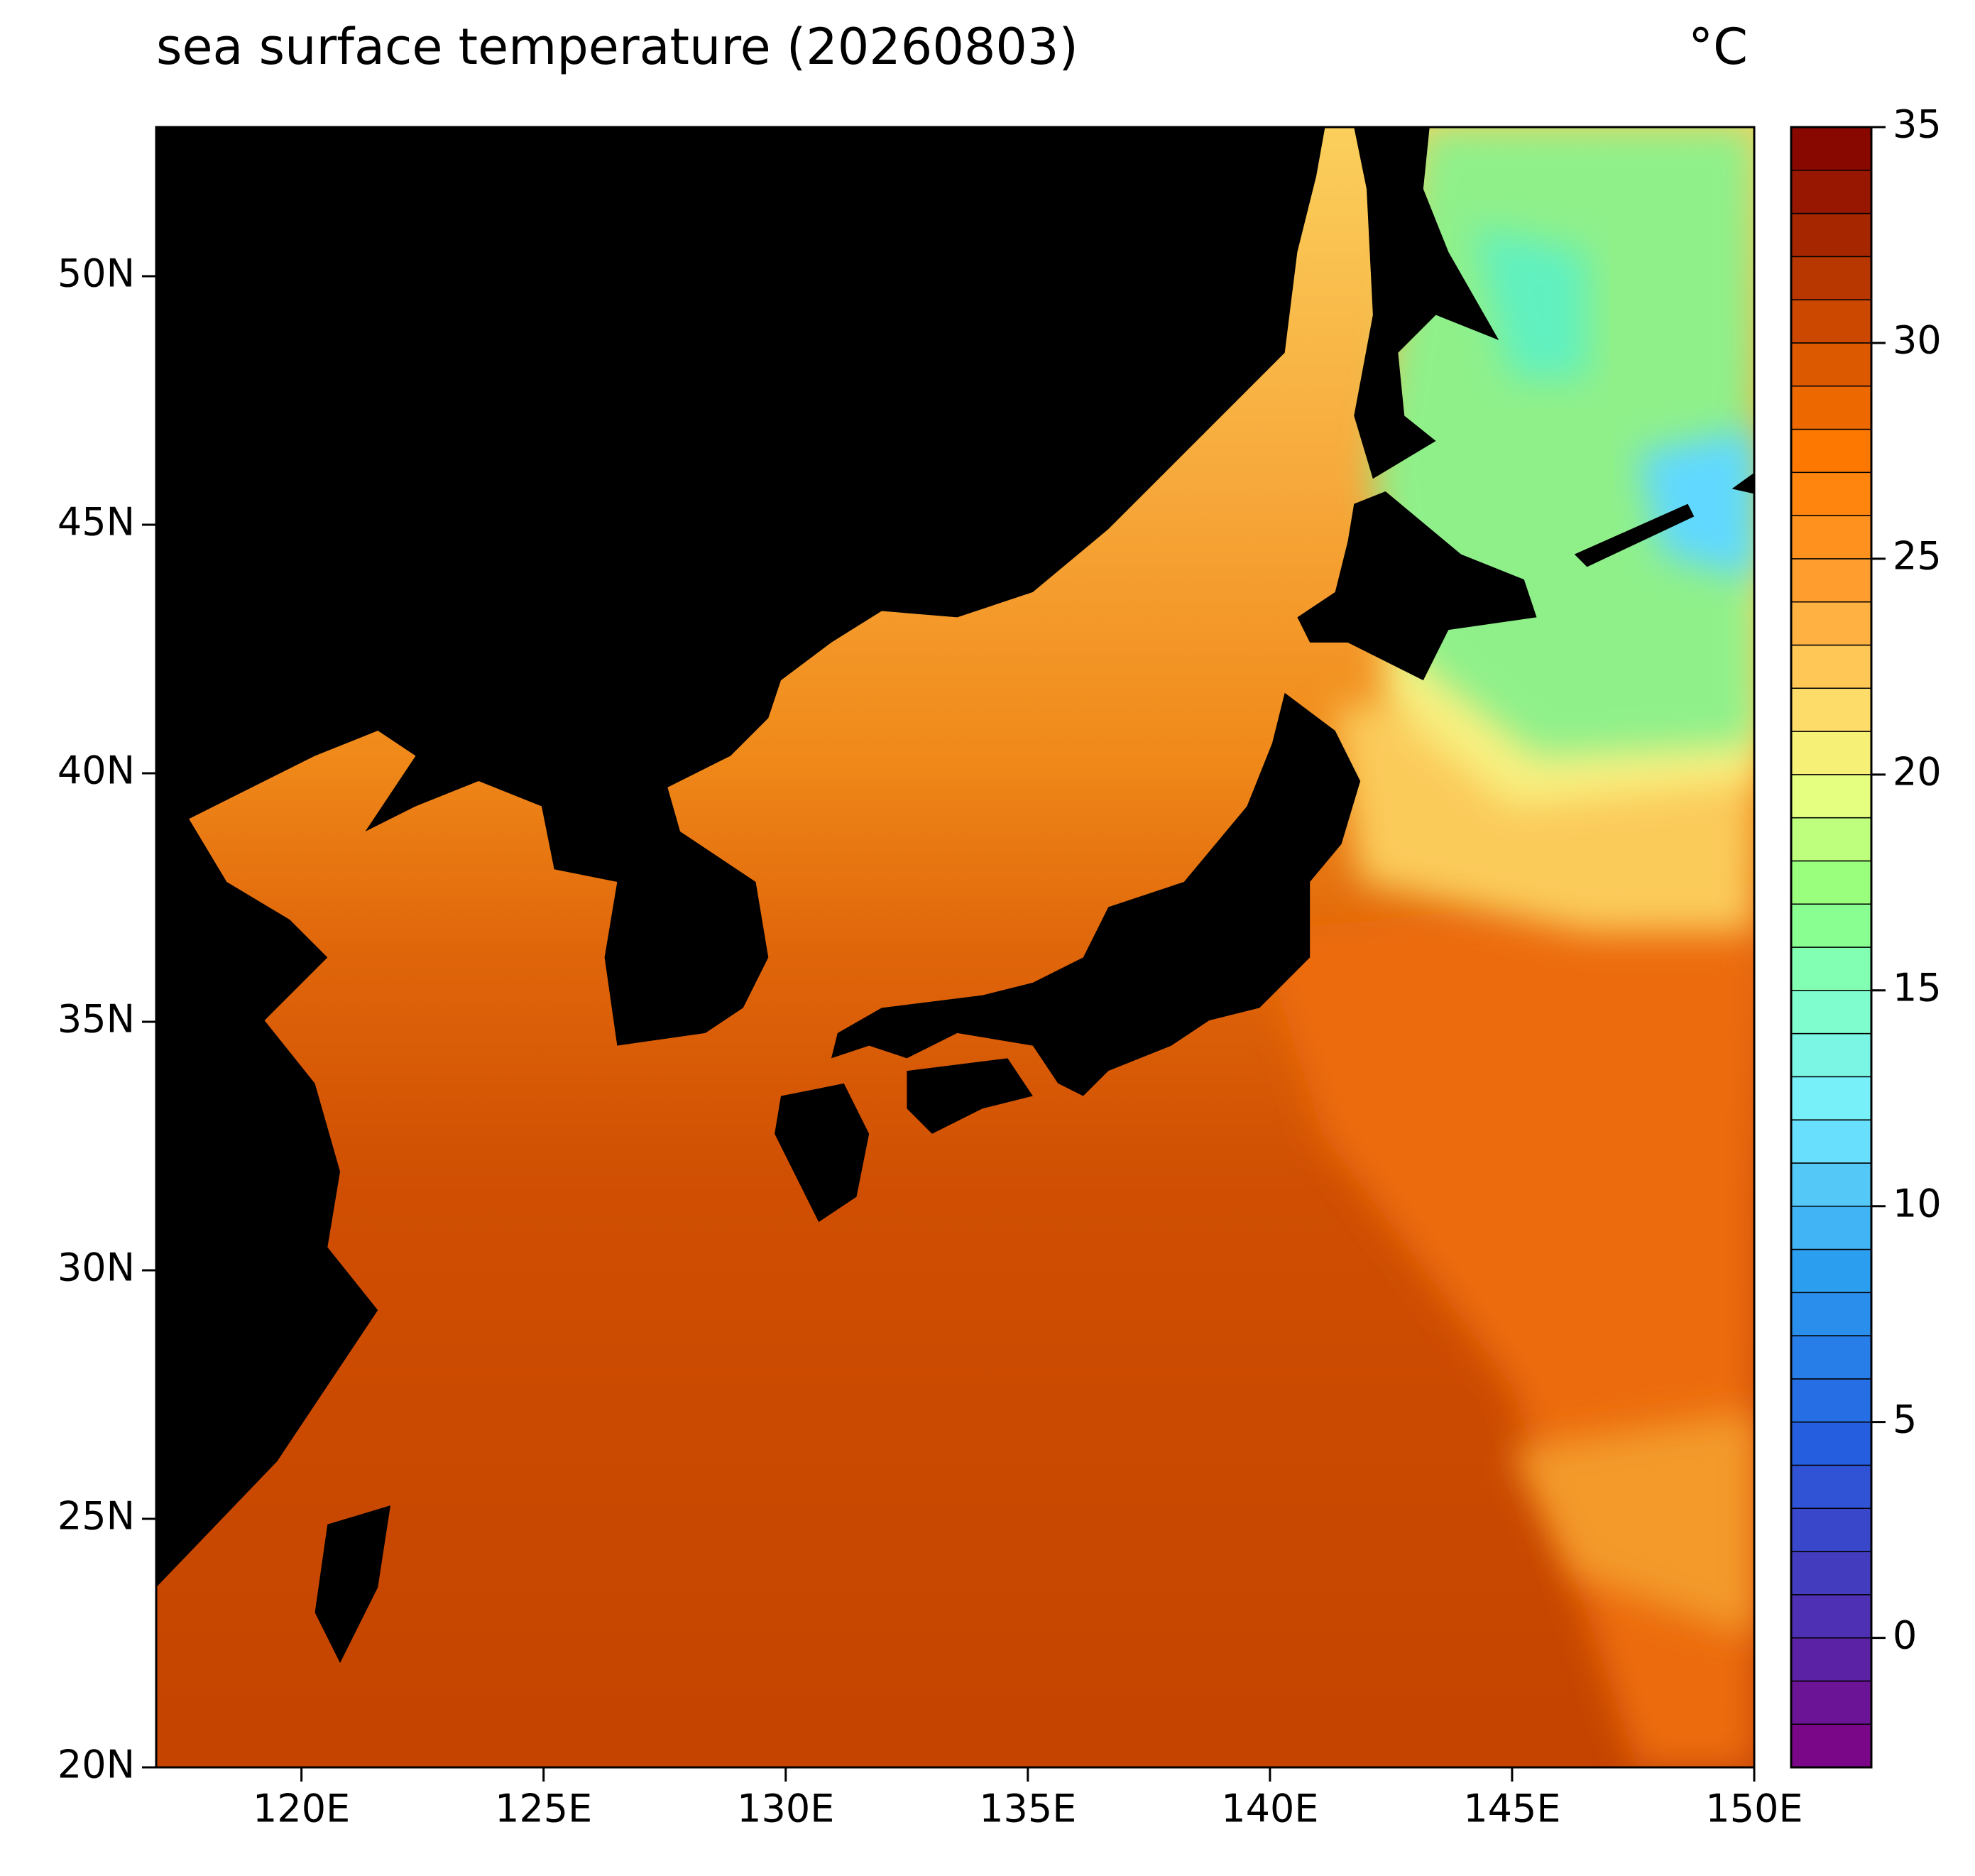  Describe the element at coordinates (543, 1809) in the screenshot. I see `x-tick-label: 125E` at that location.